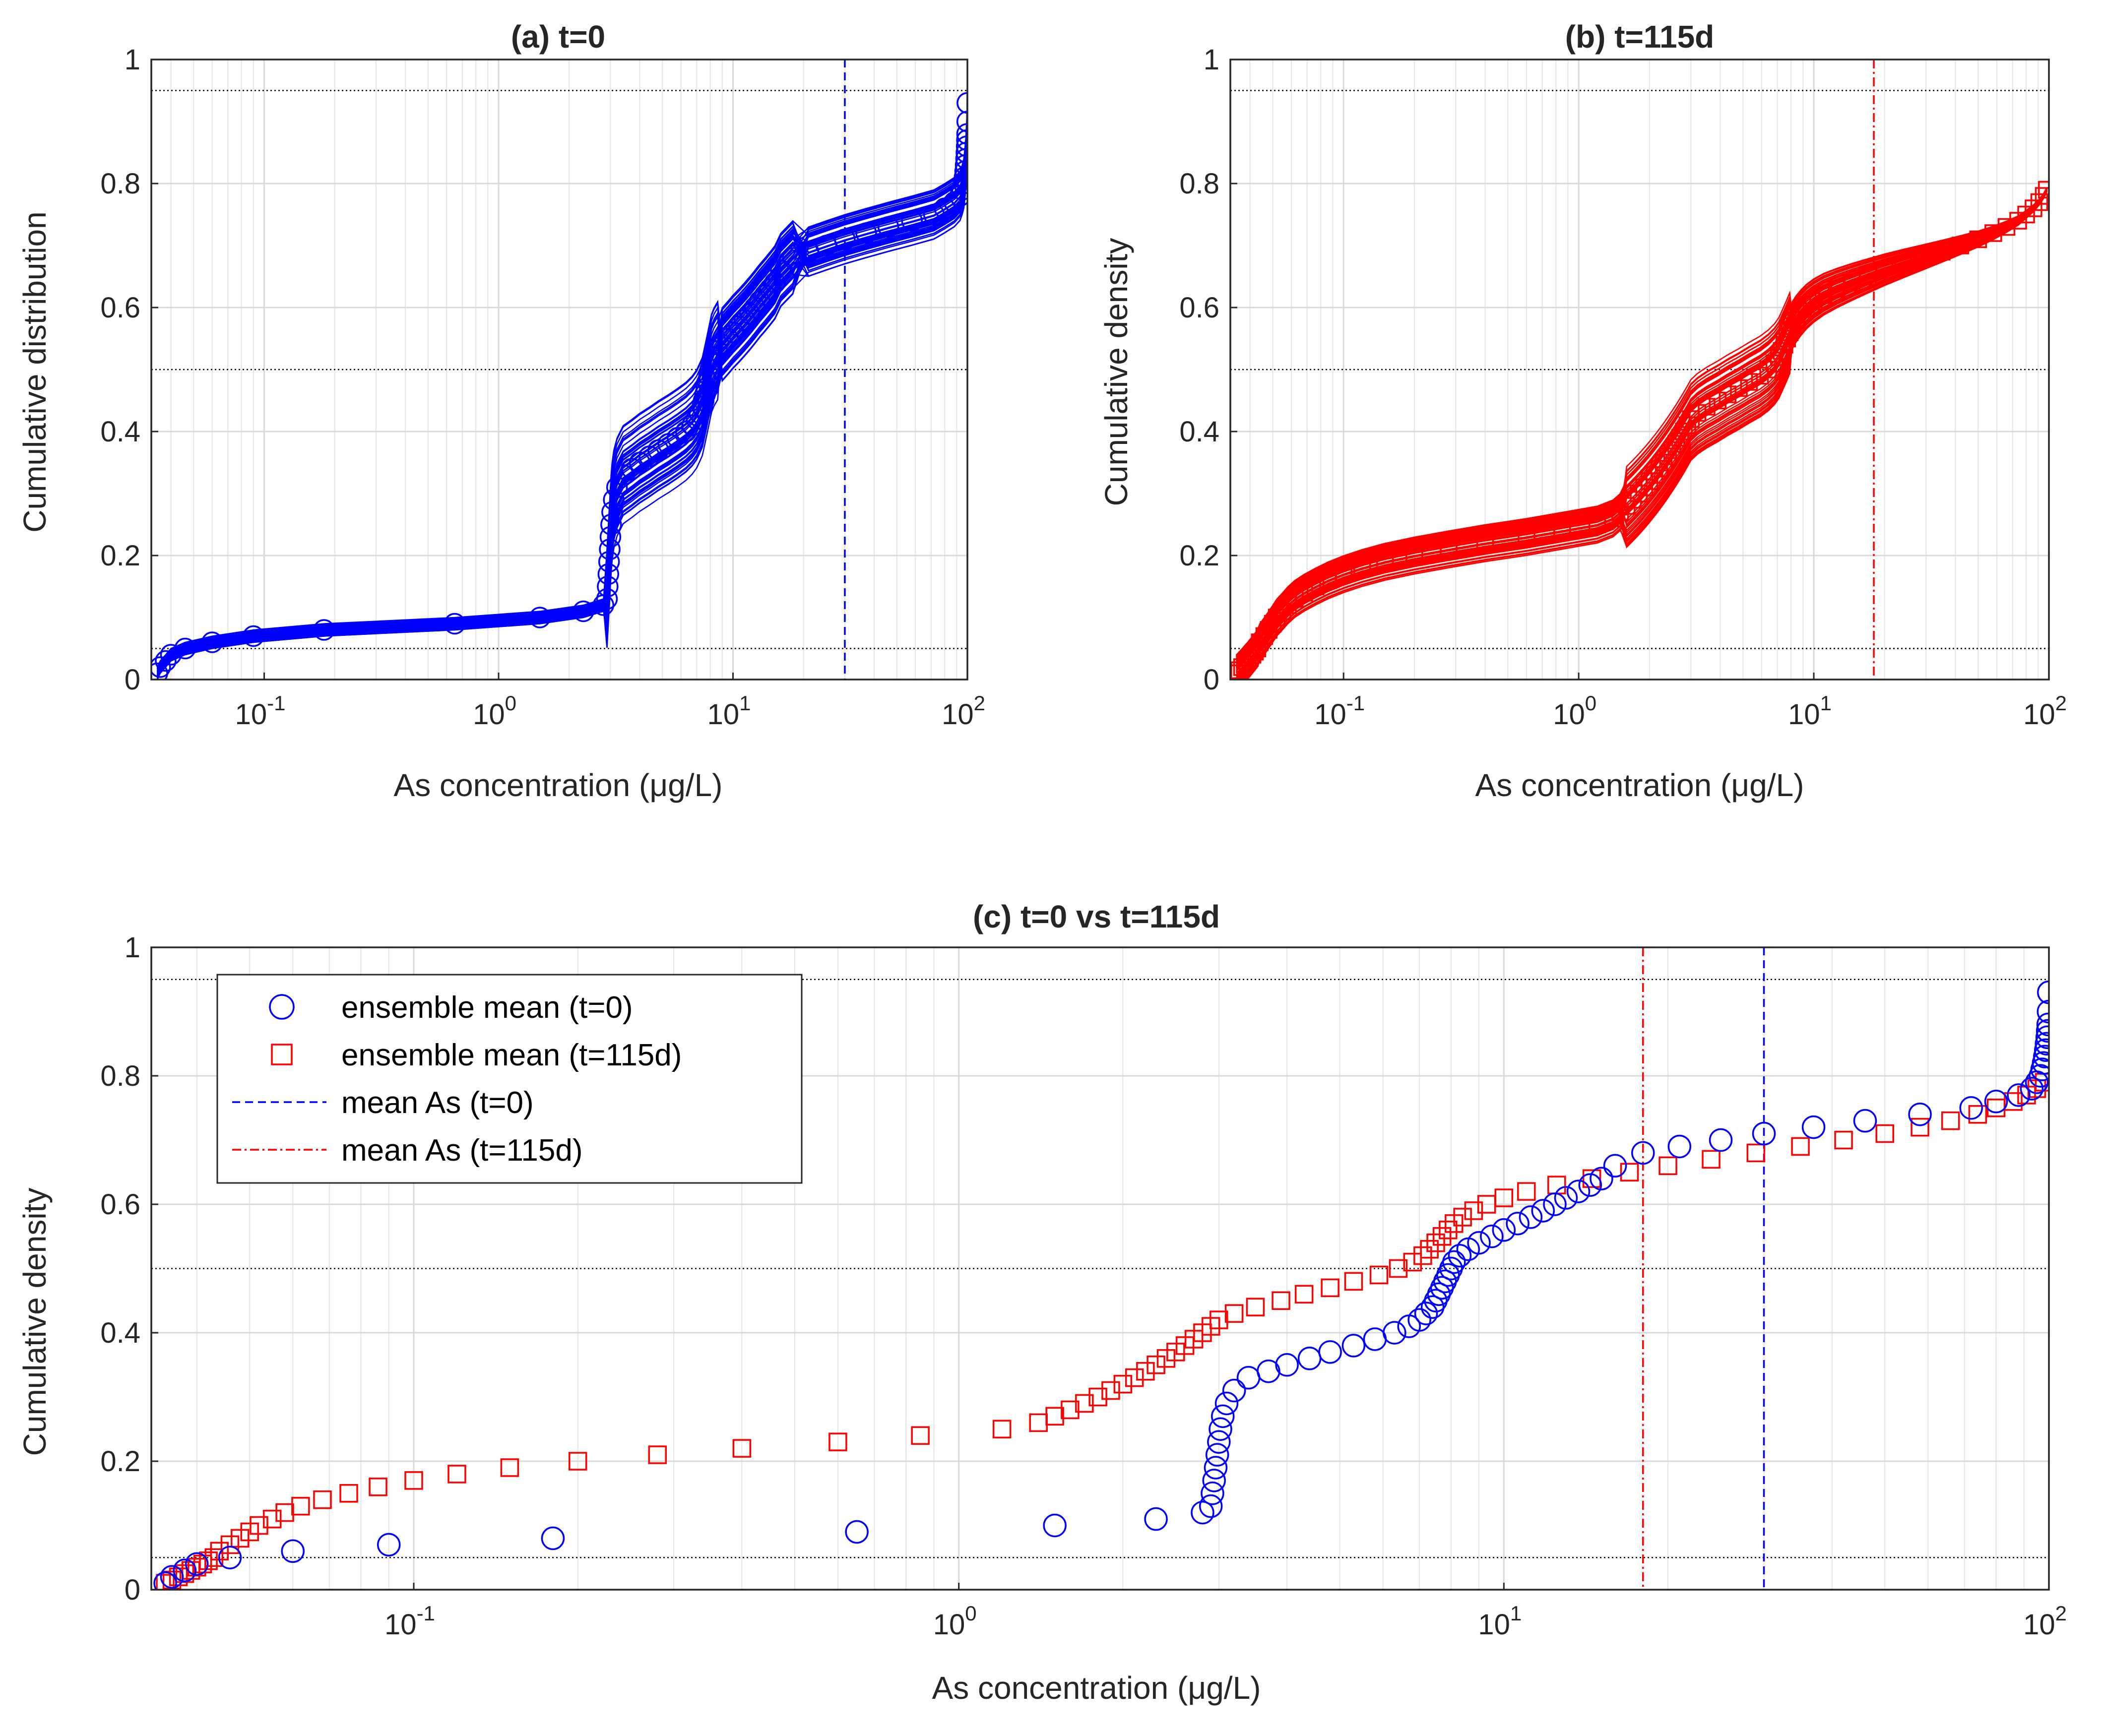 Image resolution: width=2103 pixels, height=1736 pixels. I want to click on panel-c-y-tick-label: 0.8, so click(120, 1076).